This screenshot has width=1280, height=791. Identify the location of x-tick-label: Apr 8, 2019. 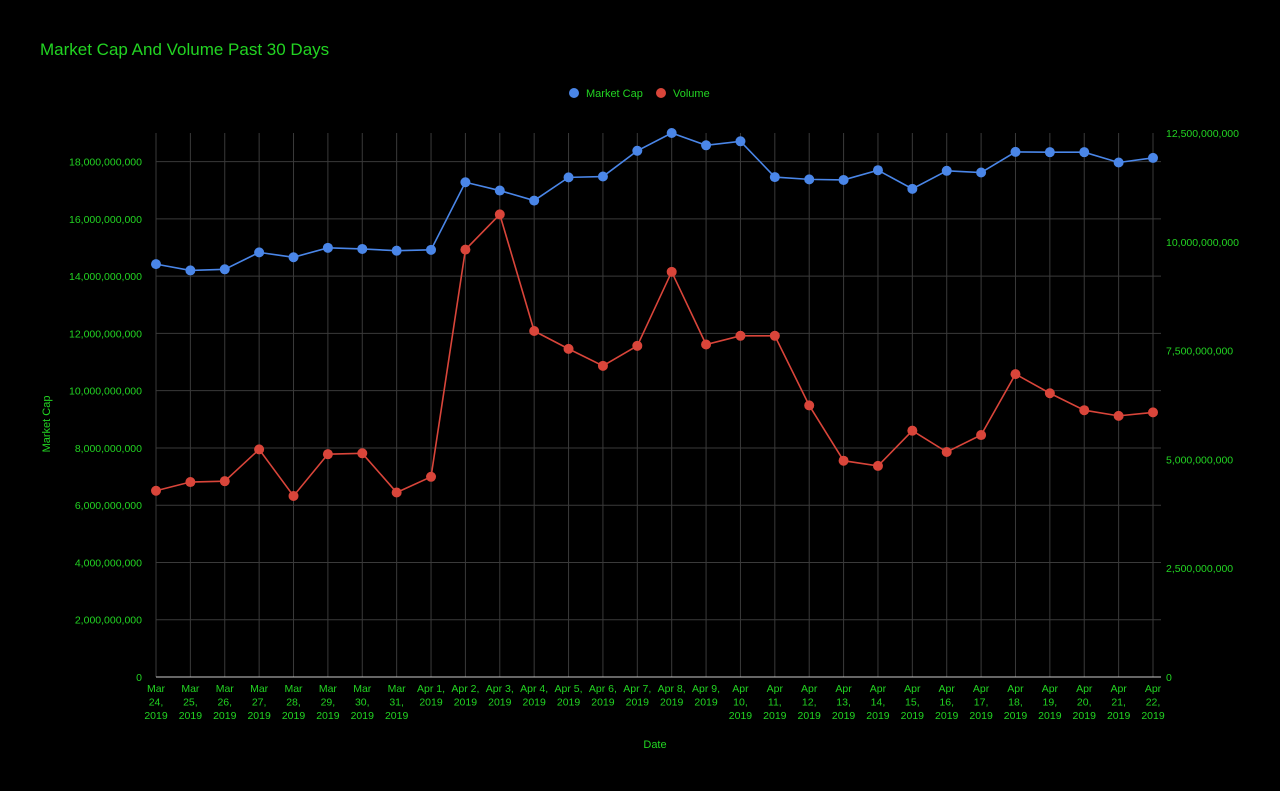
(672, 696).